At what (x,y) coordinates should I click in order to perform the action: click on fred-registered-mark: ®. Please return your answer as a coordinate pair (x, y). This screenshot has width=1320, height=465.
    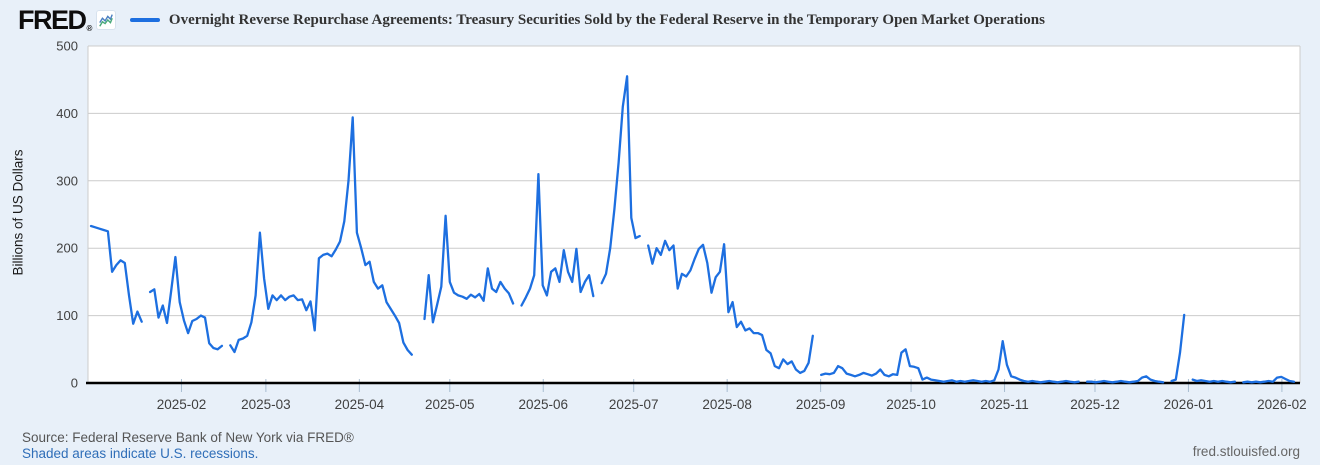
    Looking at the image, I should click on (89, 28).